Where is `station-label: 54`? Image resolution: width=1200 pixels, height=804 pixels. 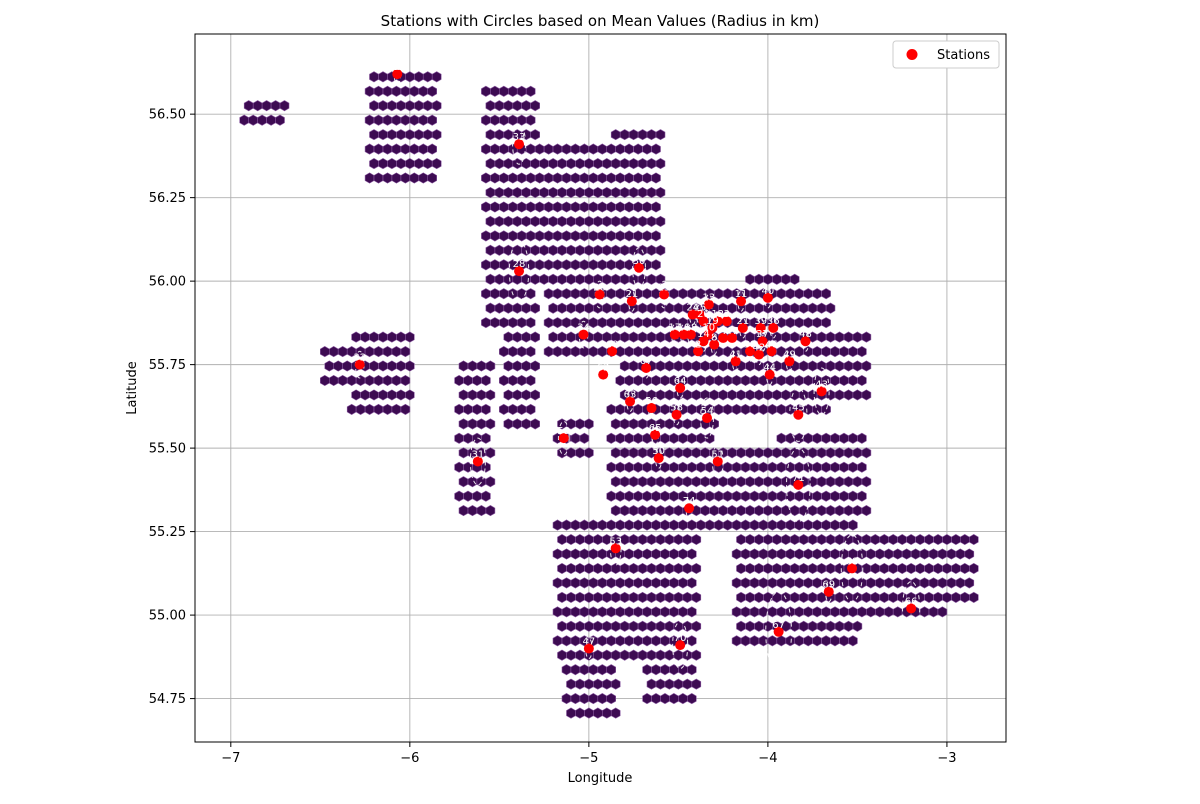 station-label: 54 is located at coordinates (707, 411).